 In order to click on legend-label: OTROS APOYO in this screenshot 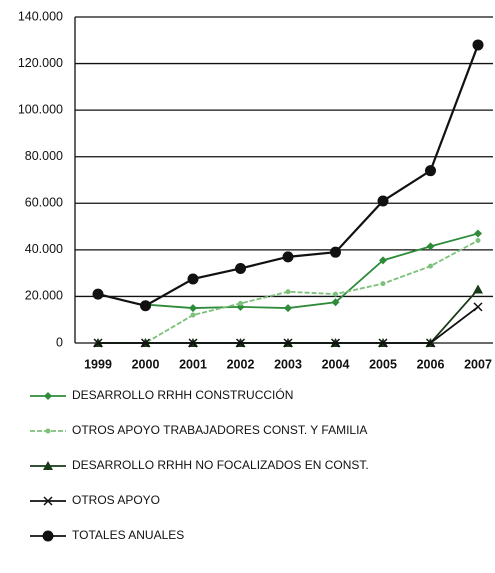, I will do `click(116, 500)`.